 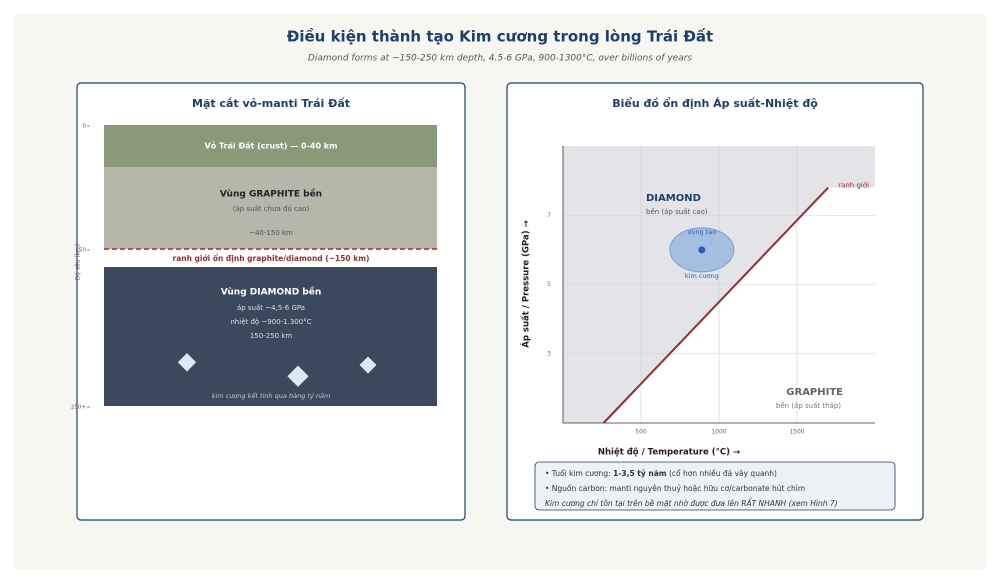 What do you see at coordinates (271, 292) in the screenshot?
I see `zone-title: Vùng DIAMOND bền` at bounding box center [271, 292].